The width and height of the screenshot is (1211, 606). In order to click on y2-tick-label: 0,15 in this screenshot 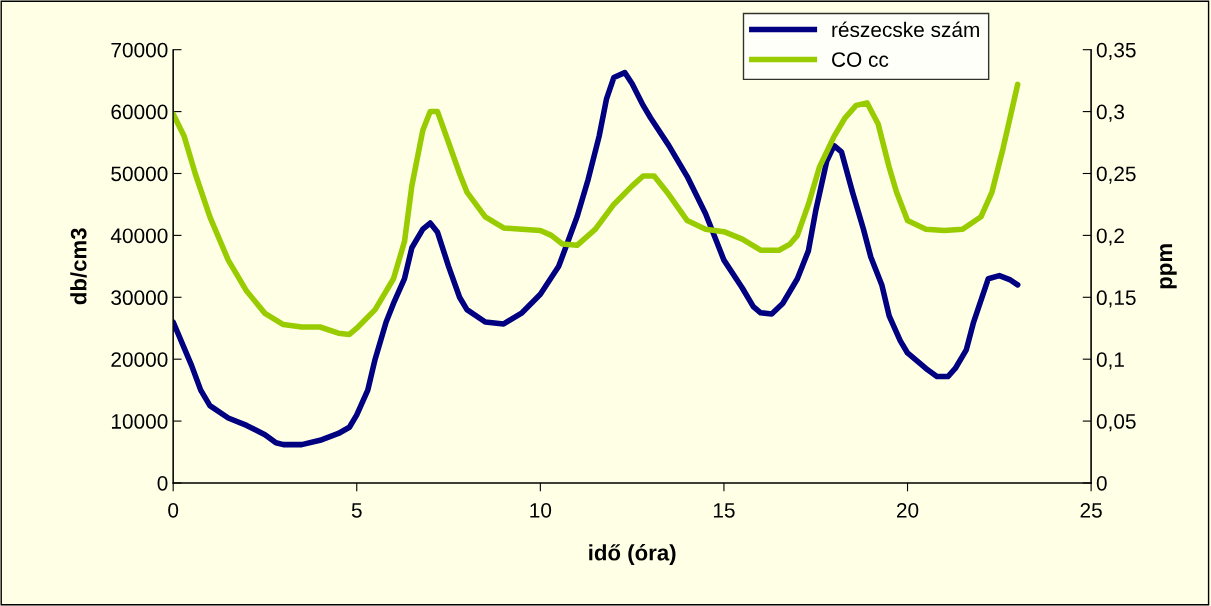, I will do `click(1116, 299)`.